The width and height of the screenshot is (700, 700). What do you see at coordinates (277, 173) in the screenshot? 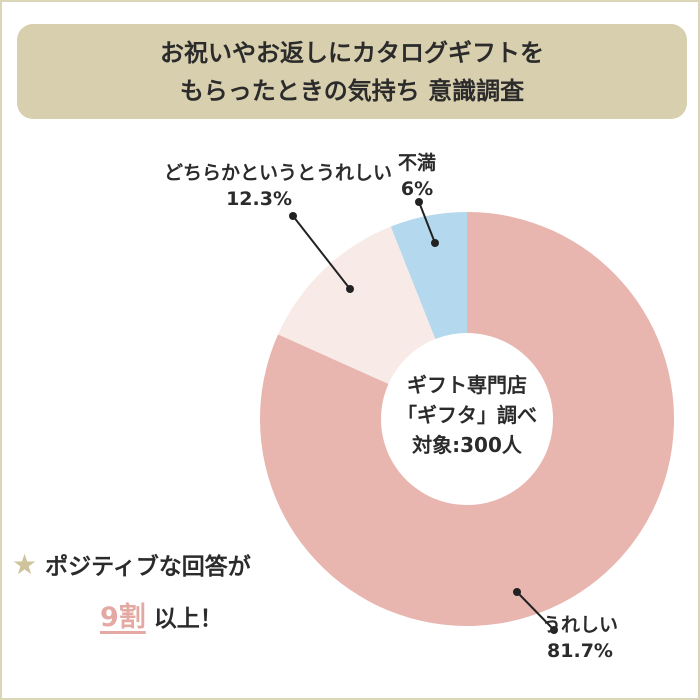
I see `slice-name: どちらかというとうれしい` at bounding box center [277, 173].